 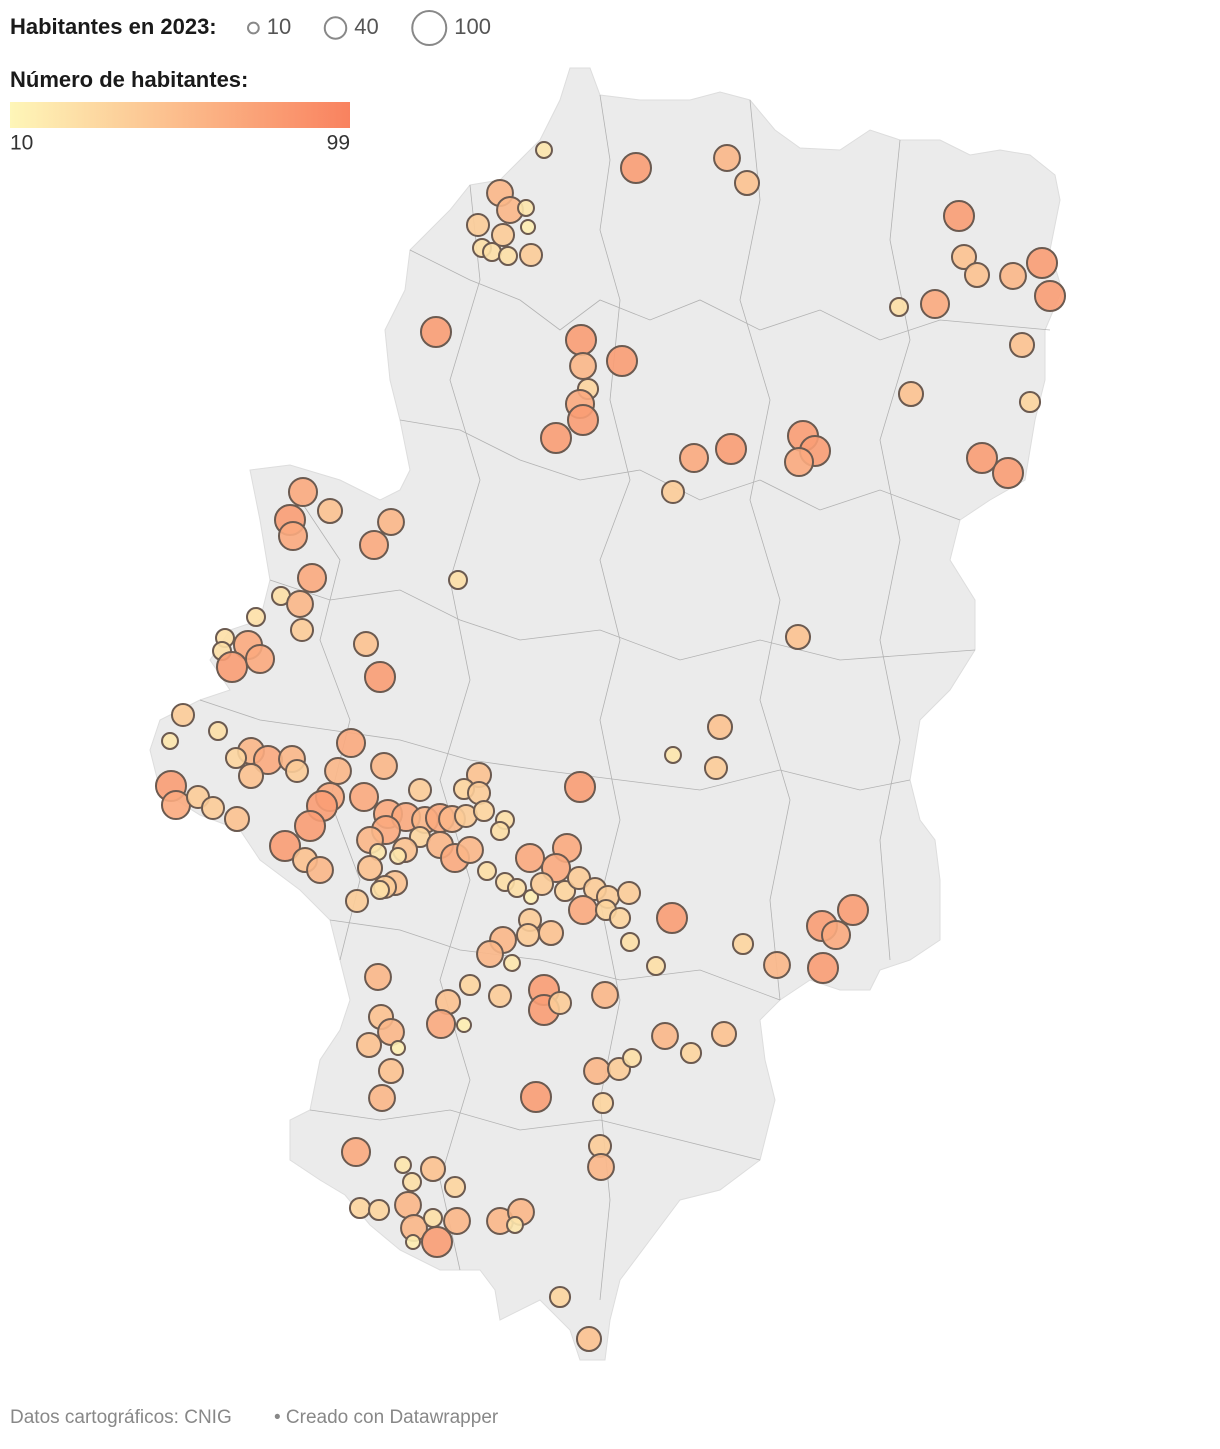 What do you see at coordinates (472, 26) in the screenshot?
I see `size-legend-label: 100` at bounding box center [472, 26].